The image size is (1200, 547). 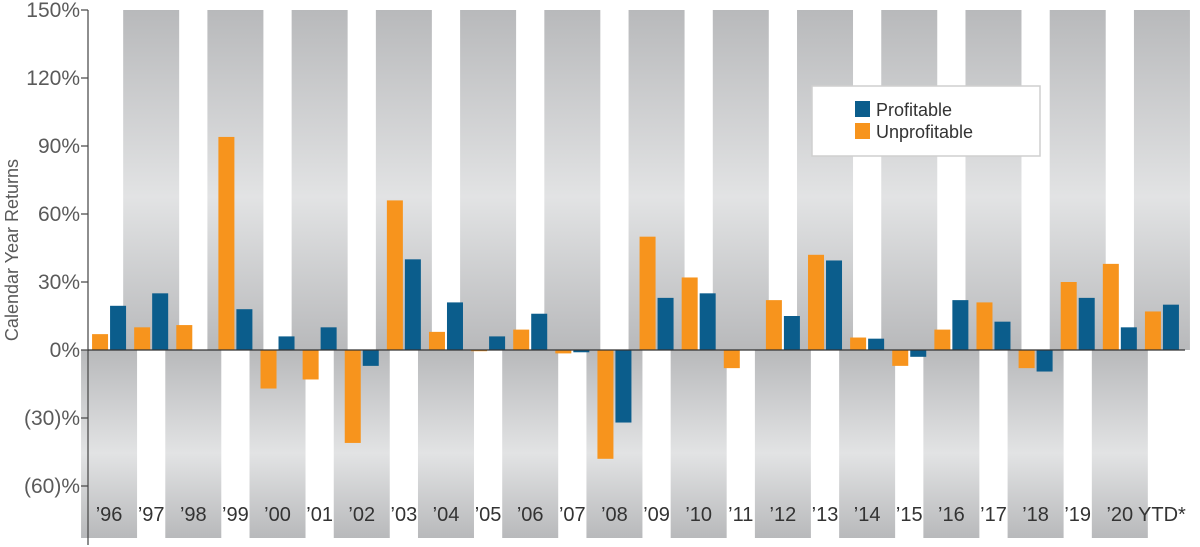 I want to click on category-label: ’08, so click(x=614, y=515).